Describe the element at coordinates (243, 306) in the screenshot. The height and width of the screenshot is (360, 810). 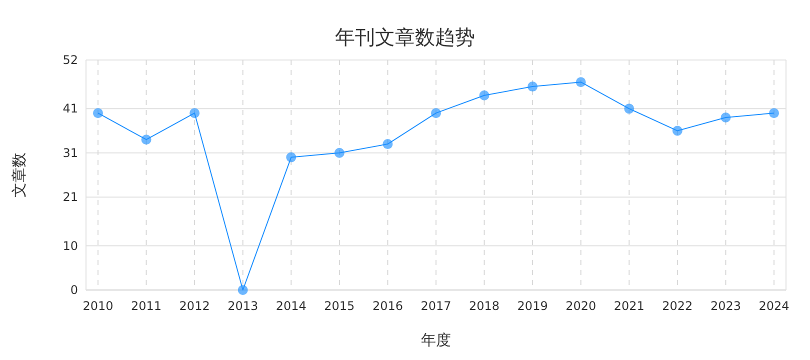
I see `x-tick-label: 2013` at that location.